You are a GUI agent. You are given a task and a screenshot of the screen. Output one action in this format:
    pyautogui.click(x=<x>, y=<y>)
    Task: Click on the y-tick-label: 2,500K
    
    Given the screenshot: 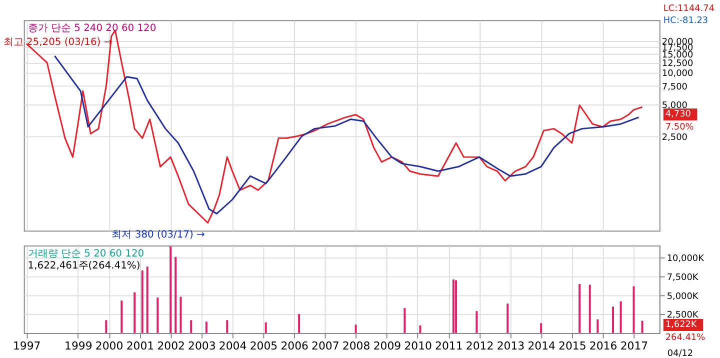 What is the action you would take?
    pyautogui.click(x=683, y=315)
    